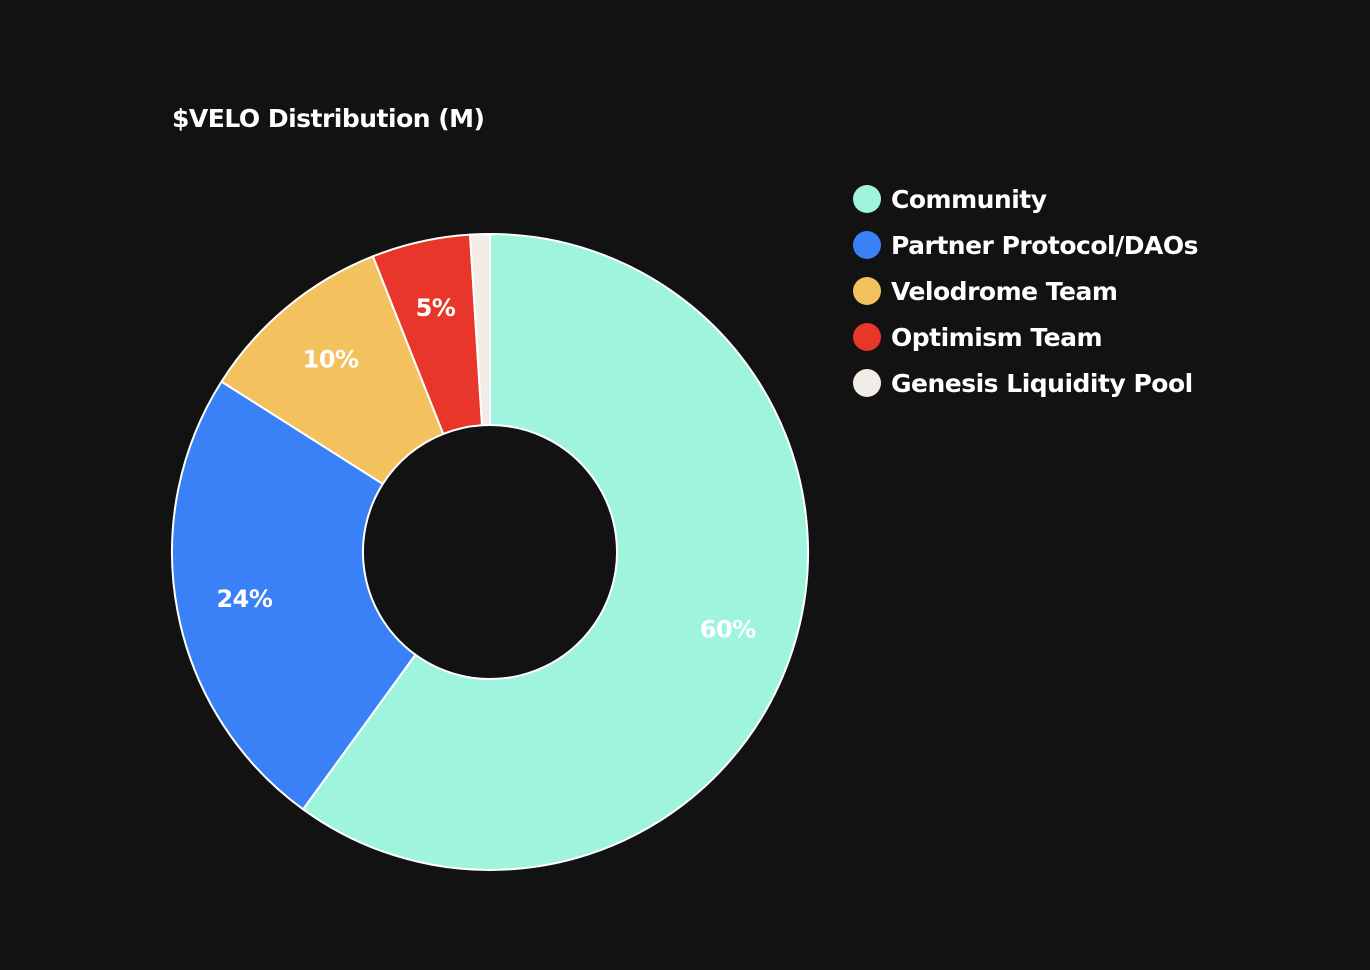 This screenshot has width=1370, height=970. I want to click on legend-label: Velodrome Team, so click(1004, 291).